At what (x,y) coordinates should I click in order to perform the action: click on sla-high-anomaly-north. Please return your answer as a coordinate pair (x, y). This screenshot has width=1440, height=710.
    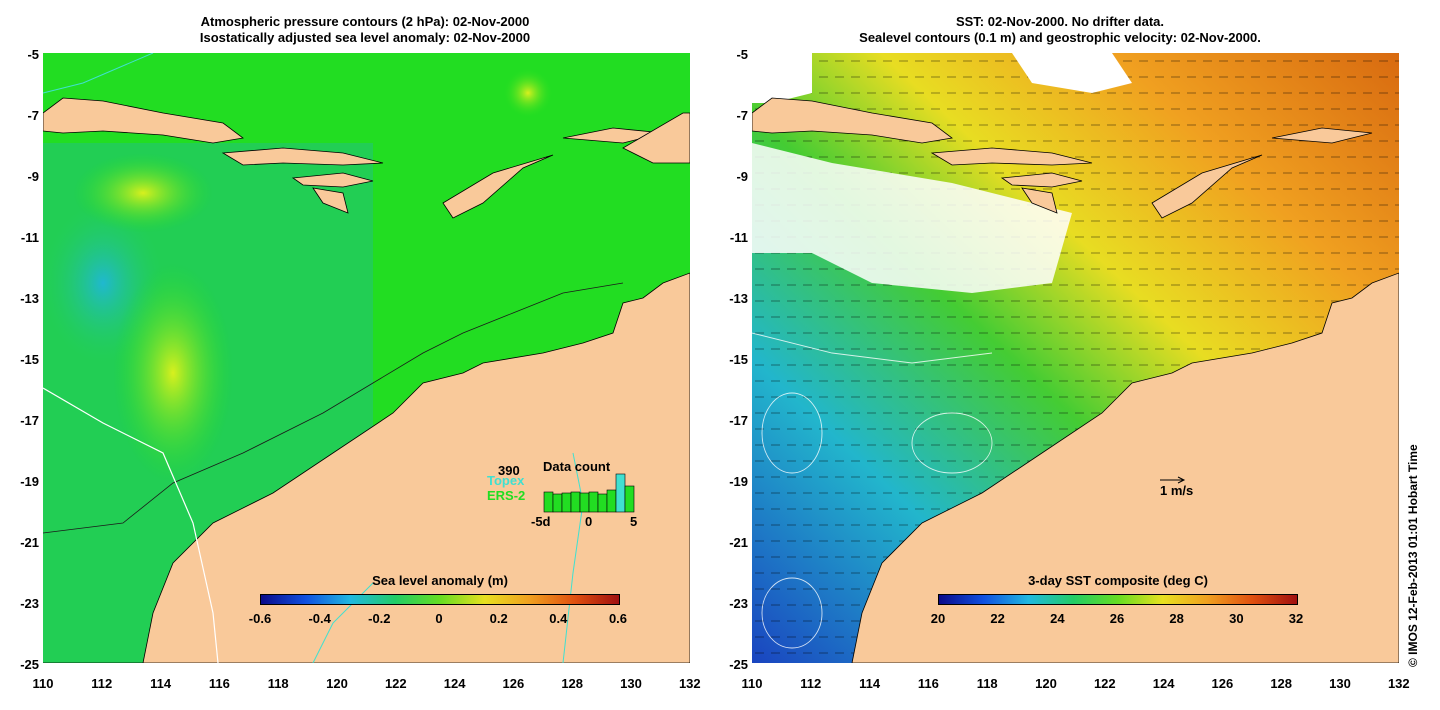
    Looking at the image, I should click on (143, 193).